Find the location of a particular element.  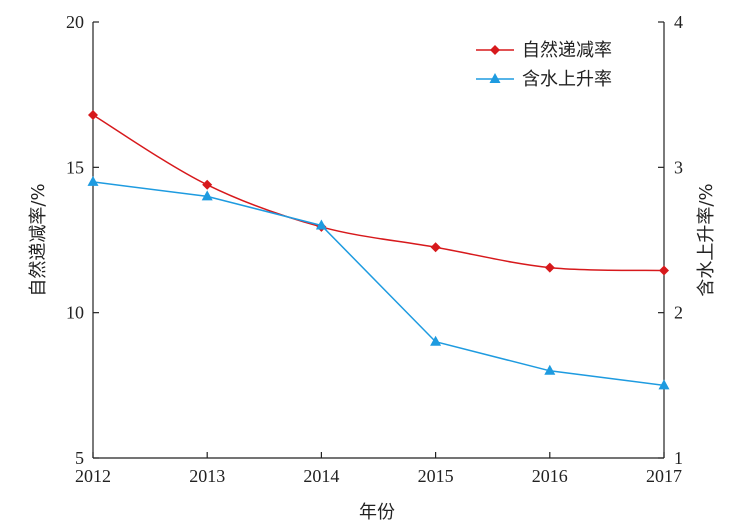

x-axis-ticks: 2012 2013 2014 2015 2016 2017 is located at coordinates (378, 469).